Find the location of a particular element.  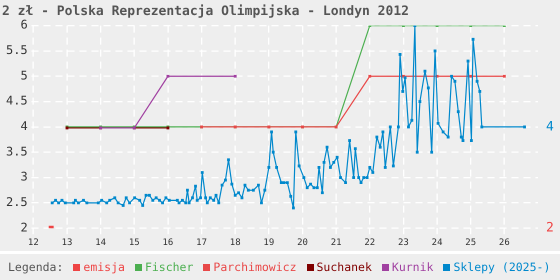

y-tick-label: 3.5 is located at coordinates (17, 151).